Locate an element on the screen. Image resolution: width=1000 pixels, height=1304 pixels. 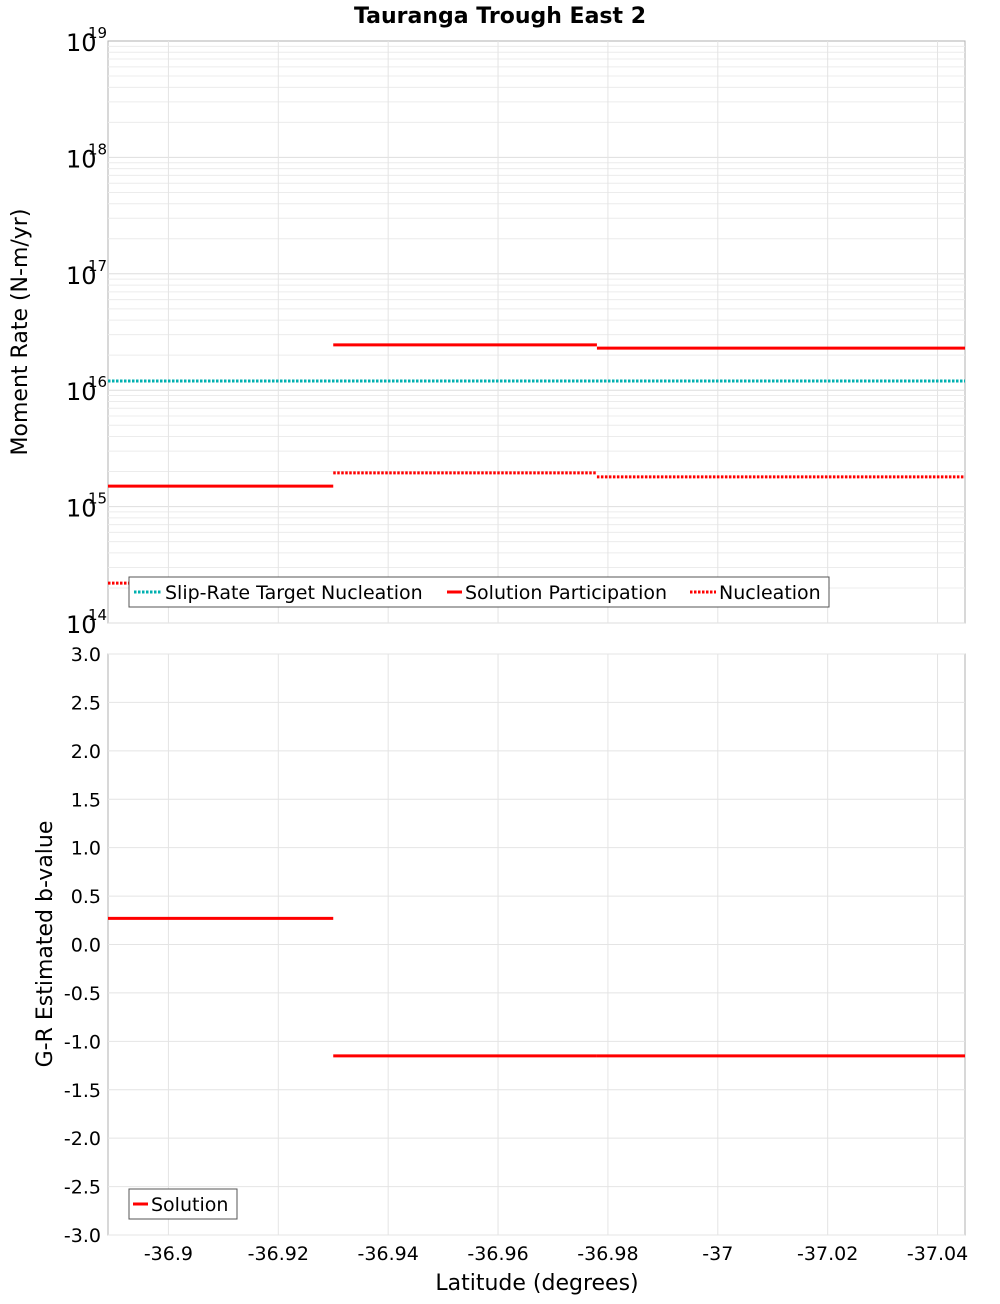
panel2-y-tick-label: 3.0 is located at coordinates (86, 655).